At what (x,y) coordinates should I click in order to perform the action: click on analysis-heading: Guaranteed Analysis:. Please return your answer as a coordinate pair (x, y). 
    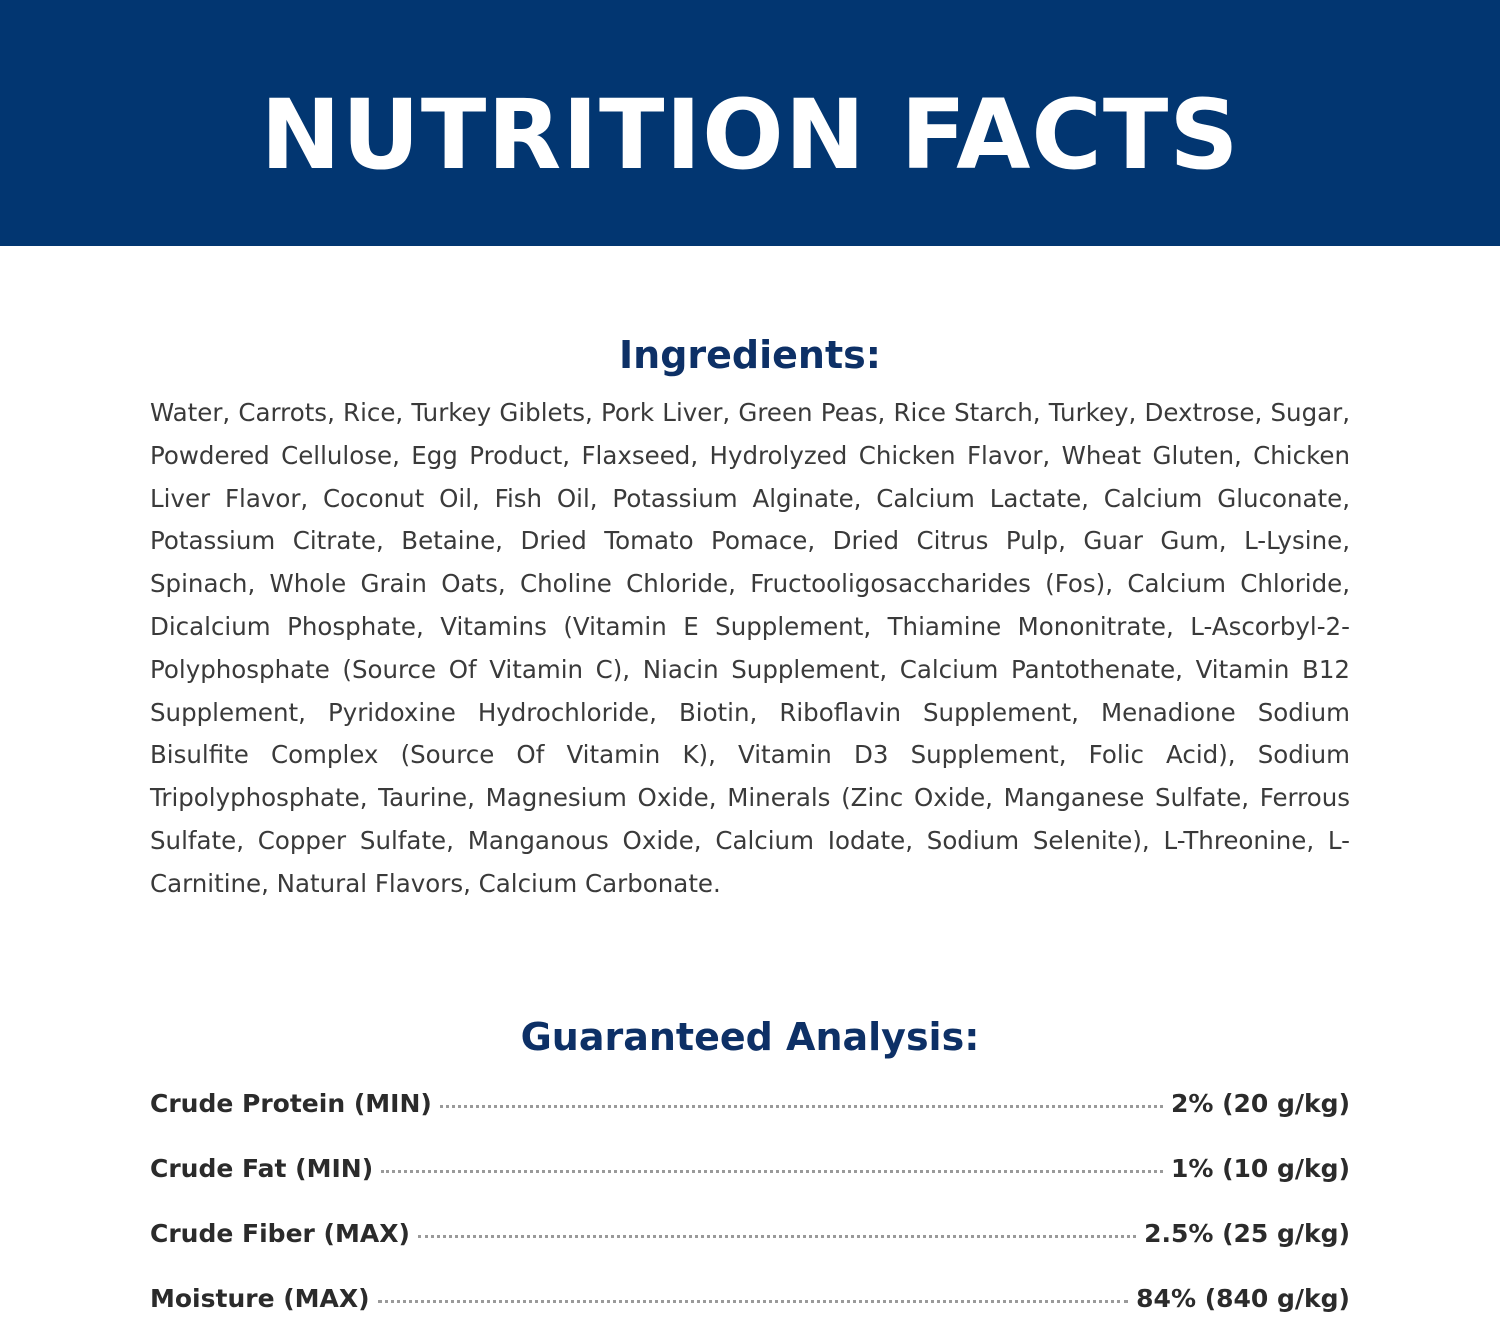
    Looking at the image, I should click on (750, 1037).